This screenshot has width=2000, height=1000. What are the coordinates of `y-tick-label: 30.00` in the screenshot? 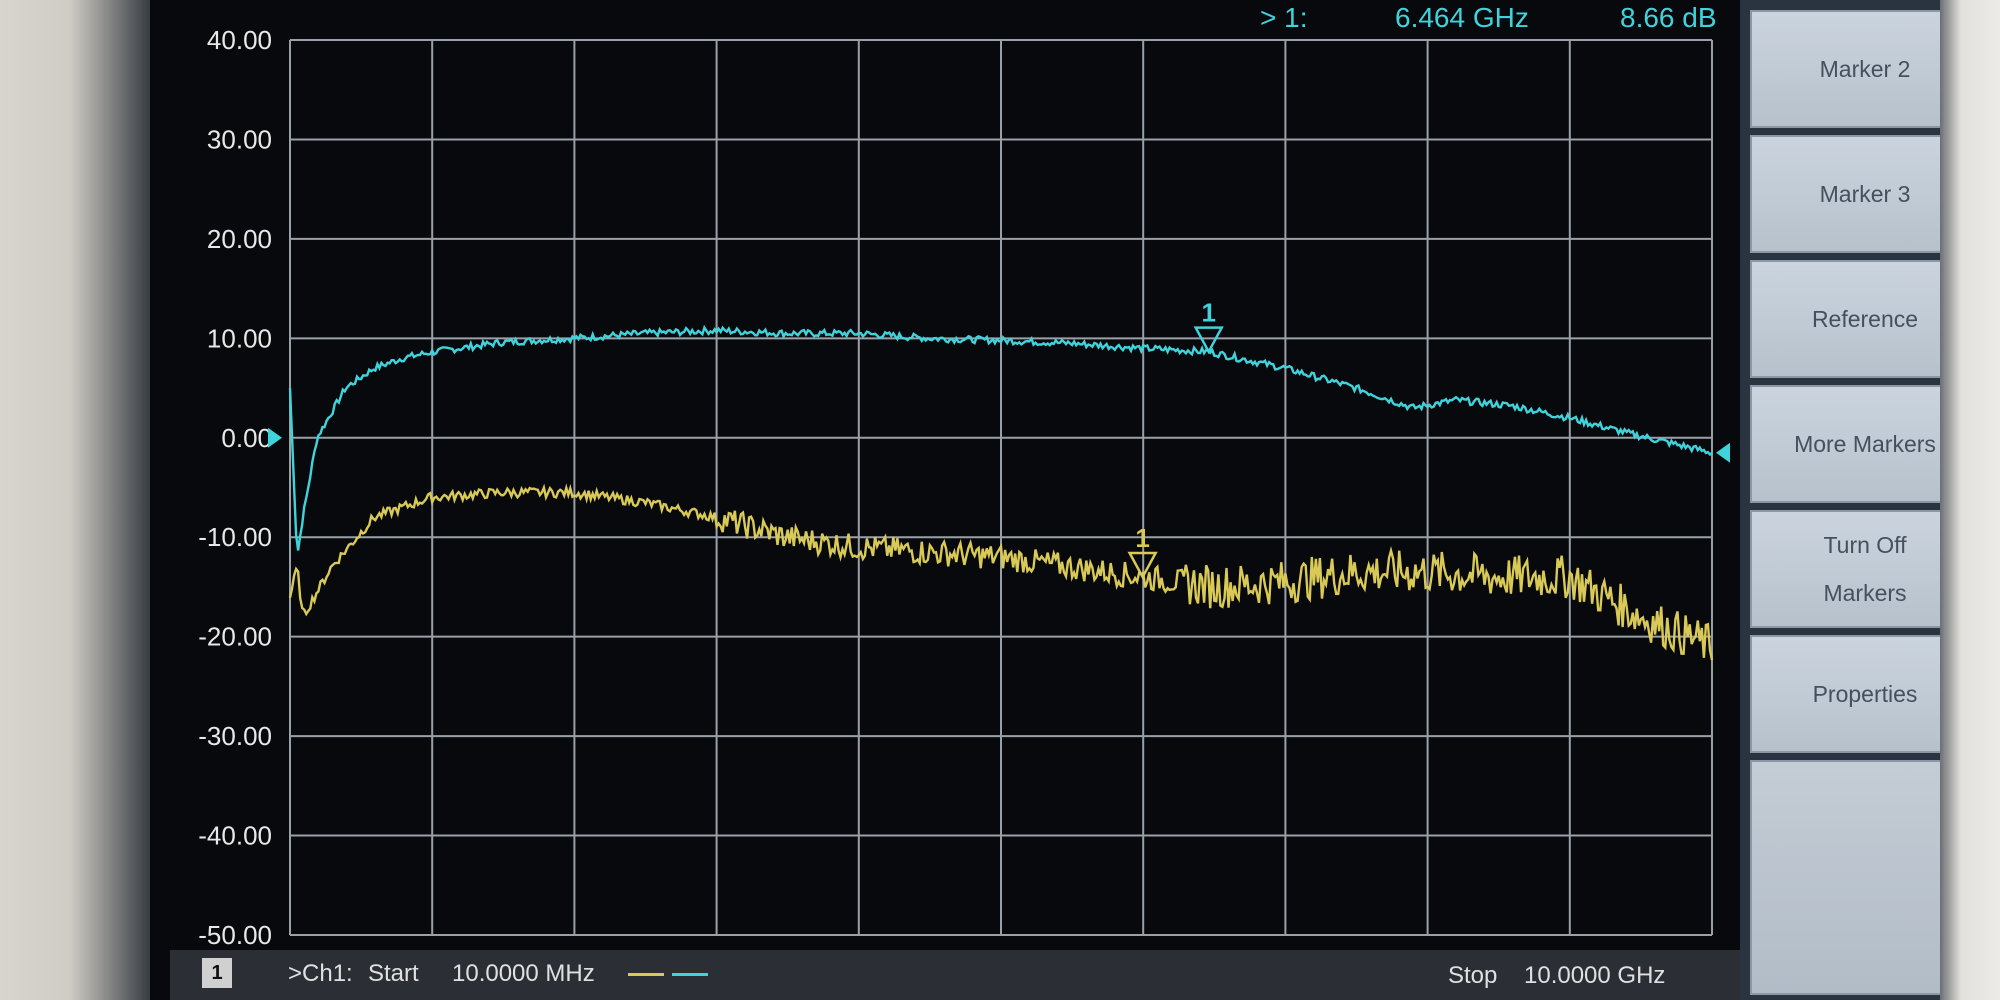 It's located at (239, 139).